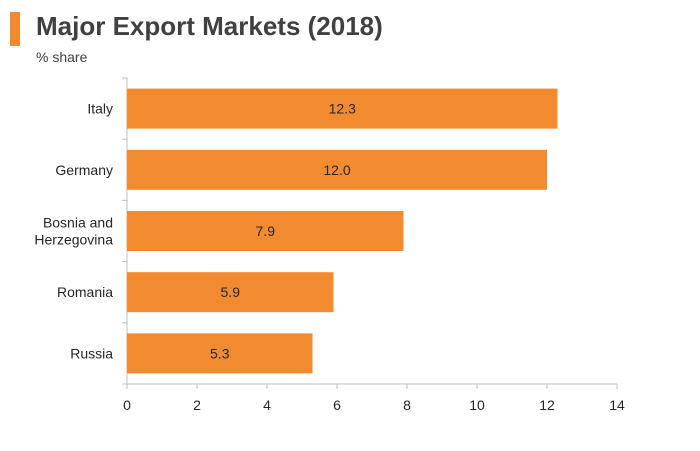 This screenshot has height=451, width=700. I want to click on x-tick-label: 6, so click(337, 405).